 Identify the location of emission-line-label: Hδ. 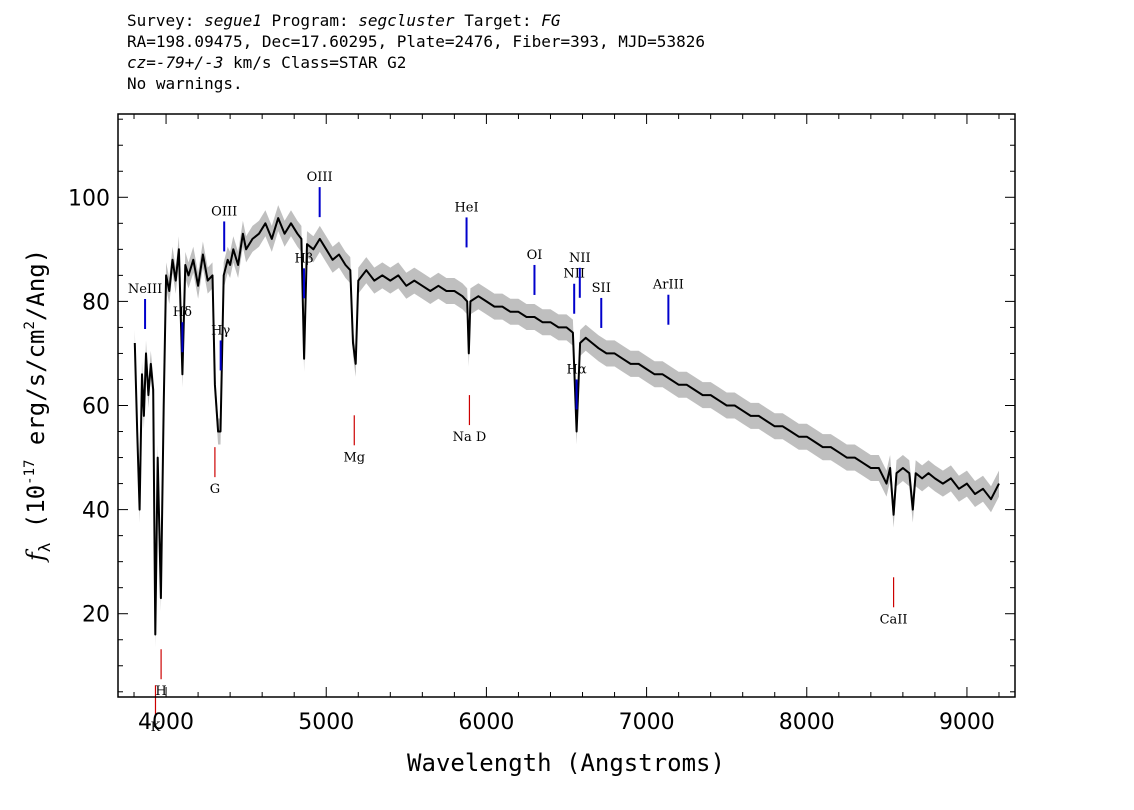
(182, 312).